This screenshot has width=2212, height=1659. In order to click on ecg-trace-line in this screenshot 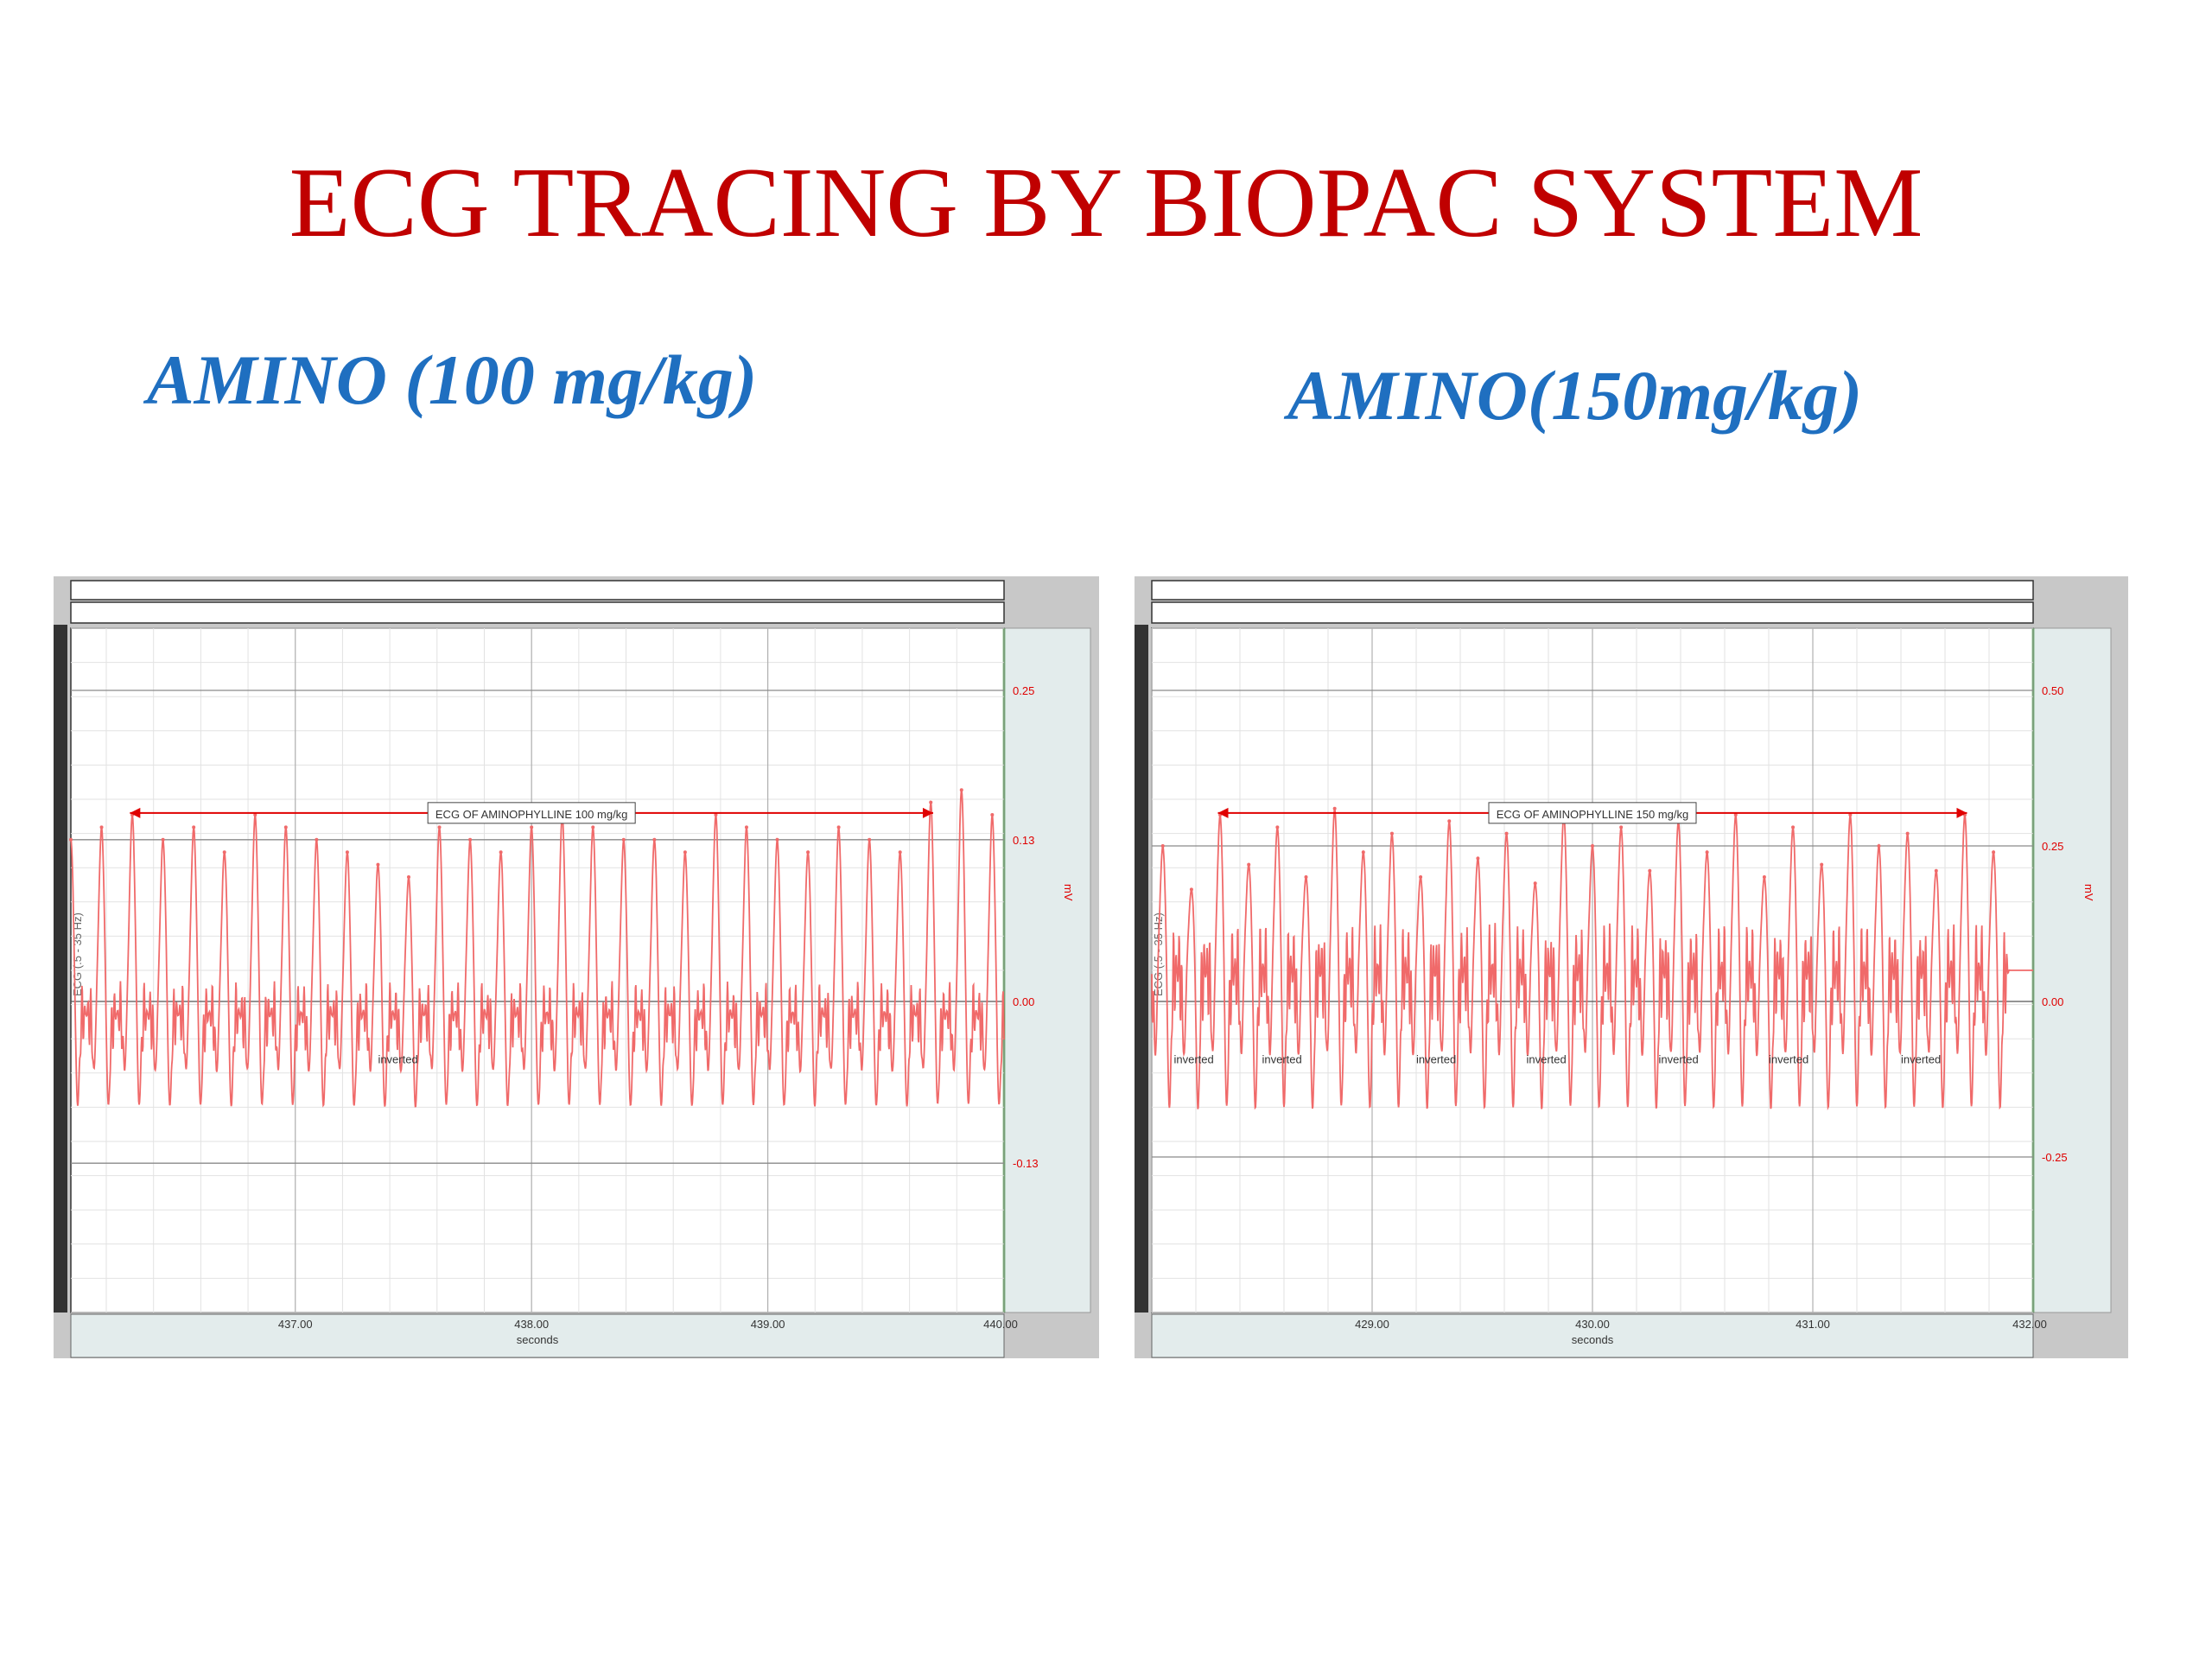, I will do `click(537, 949)`.